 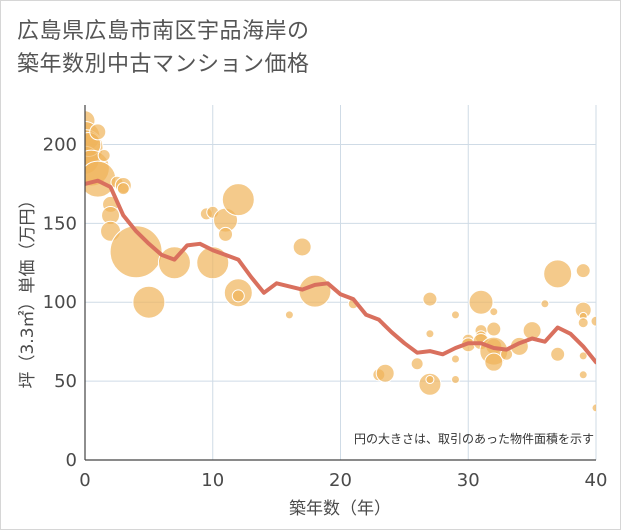 I want to click on size-note: 円の大きさは、取引のあった物件面積を示す, so click(x=474, y=438).